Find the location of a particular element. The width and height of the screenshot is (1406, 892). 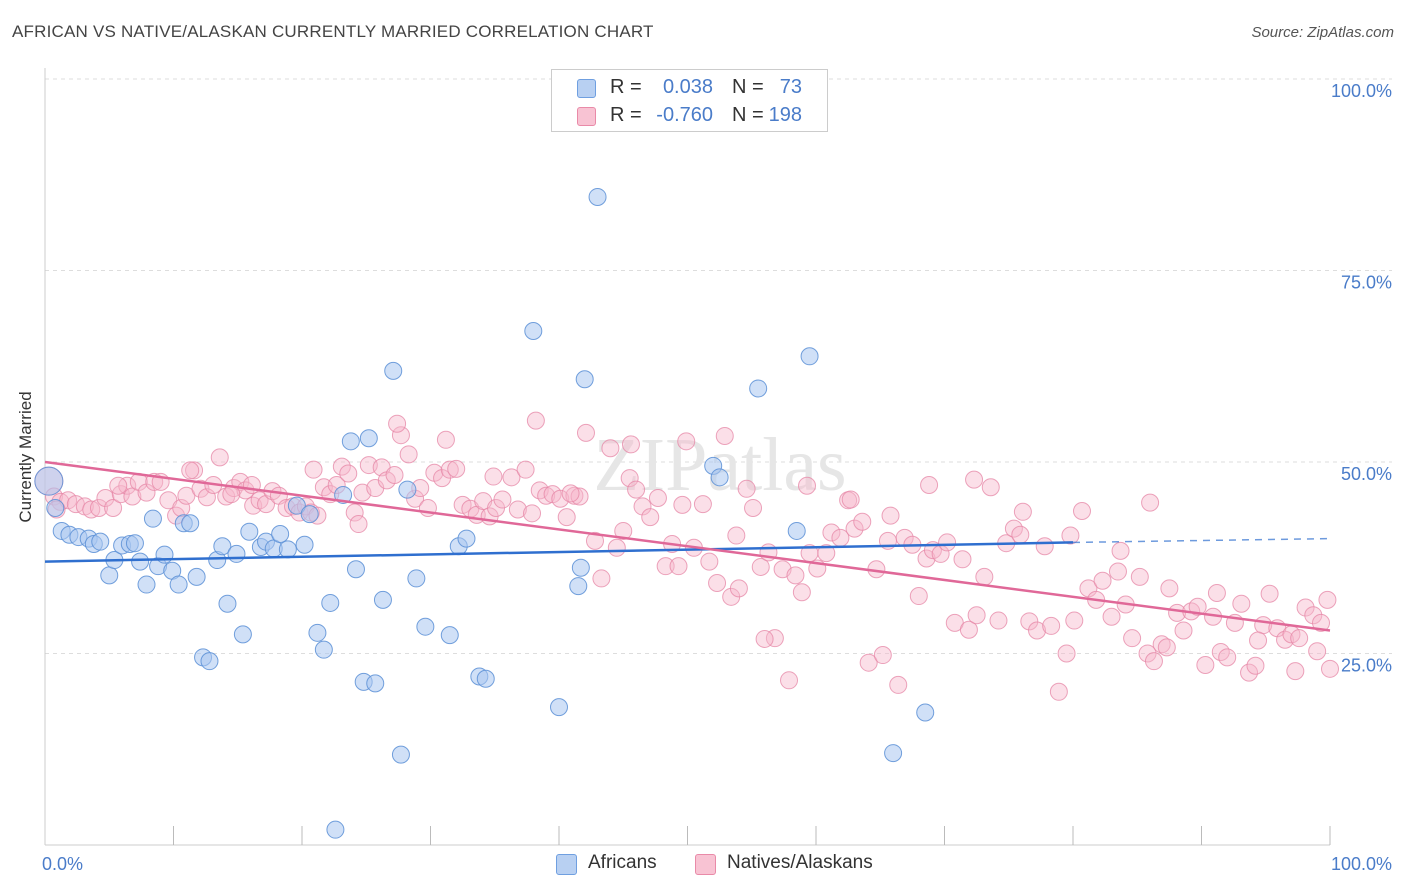

legend-n-value: 73 is located at coordinates (790, 87).